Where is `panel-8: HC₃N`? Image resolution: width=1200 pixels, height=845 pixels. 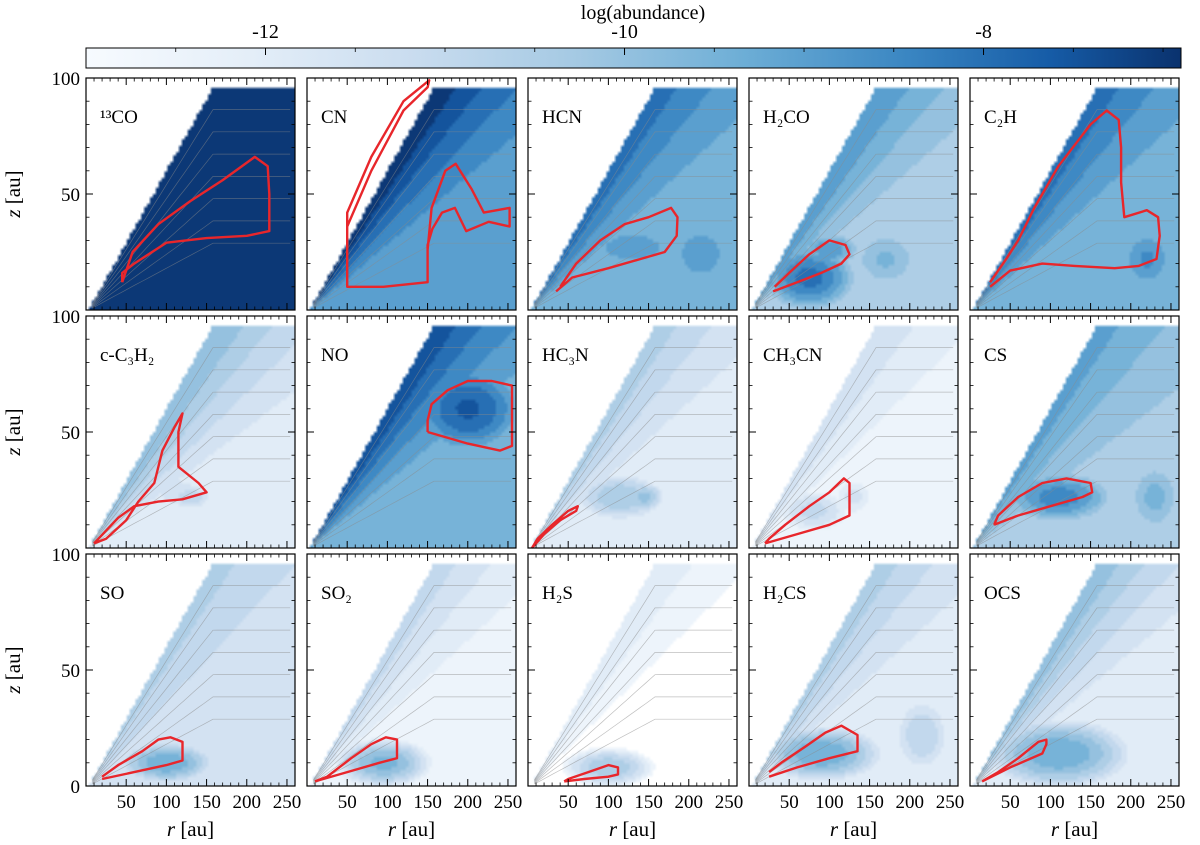 panel-8: HC₃N is located at coordinates (632, 432).